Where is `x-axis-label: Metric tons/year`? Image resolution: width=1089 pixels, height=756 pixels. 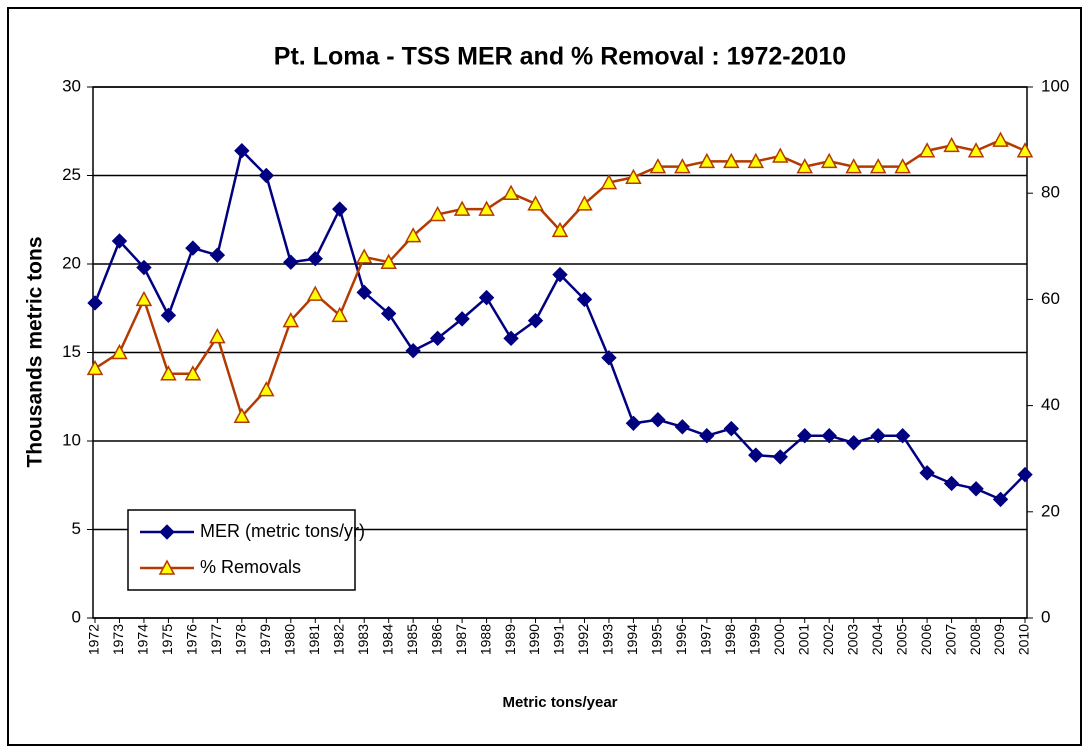 x-axis-label: Metric tons/year is located at coordinates (559, 702).